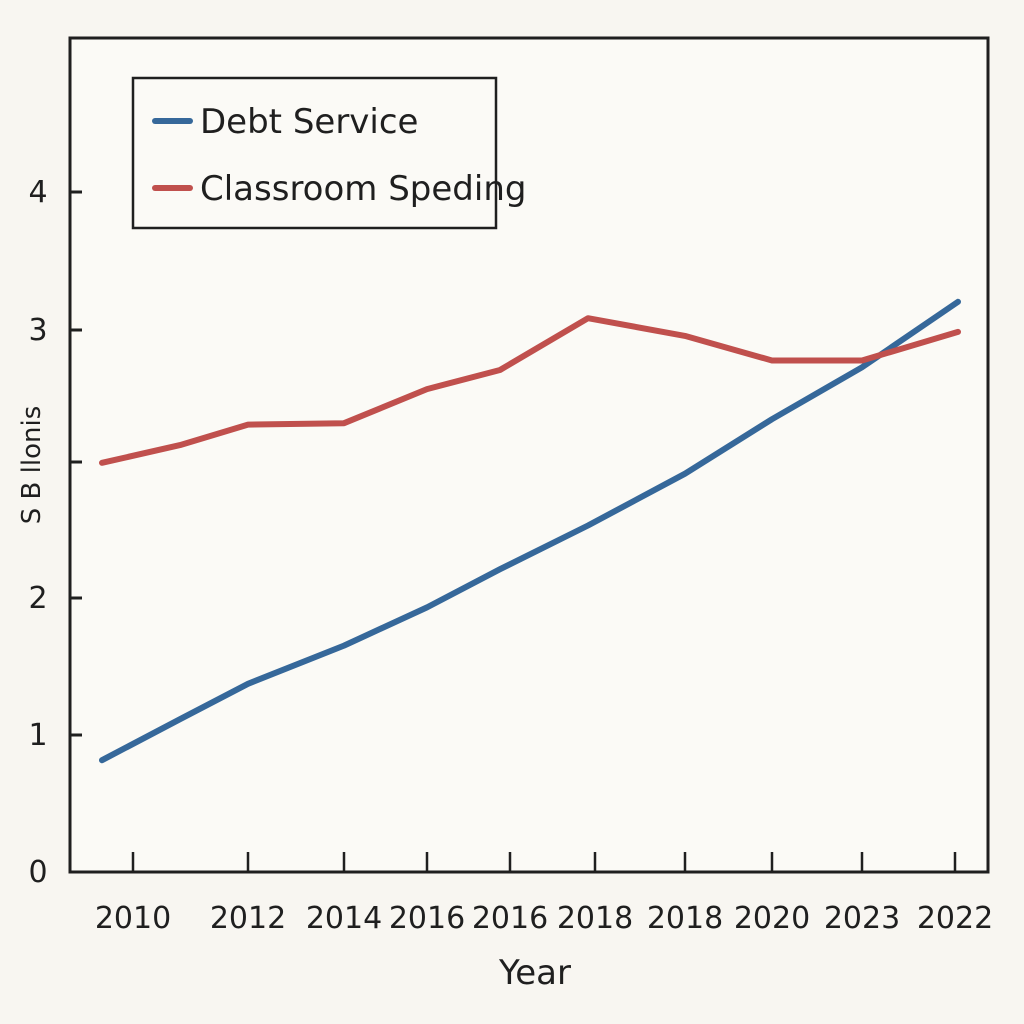 This screenshot has width=1024, height=1024. I want to click on x-tick-label: 2020, so click(772, 918).